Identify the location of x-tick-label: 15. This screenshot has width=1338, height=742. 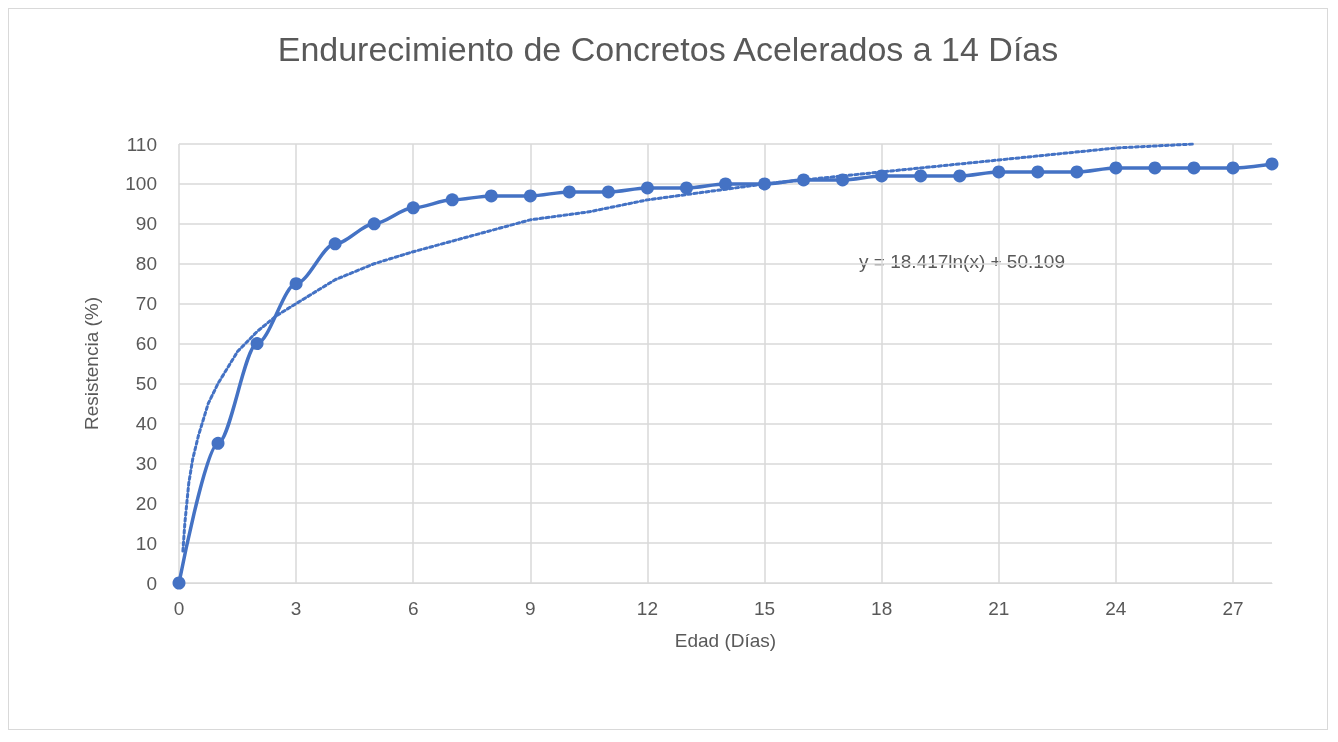
(764, 608).